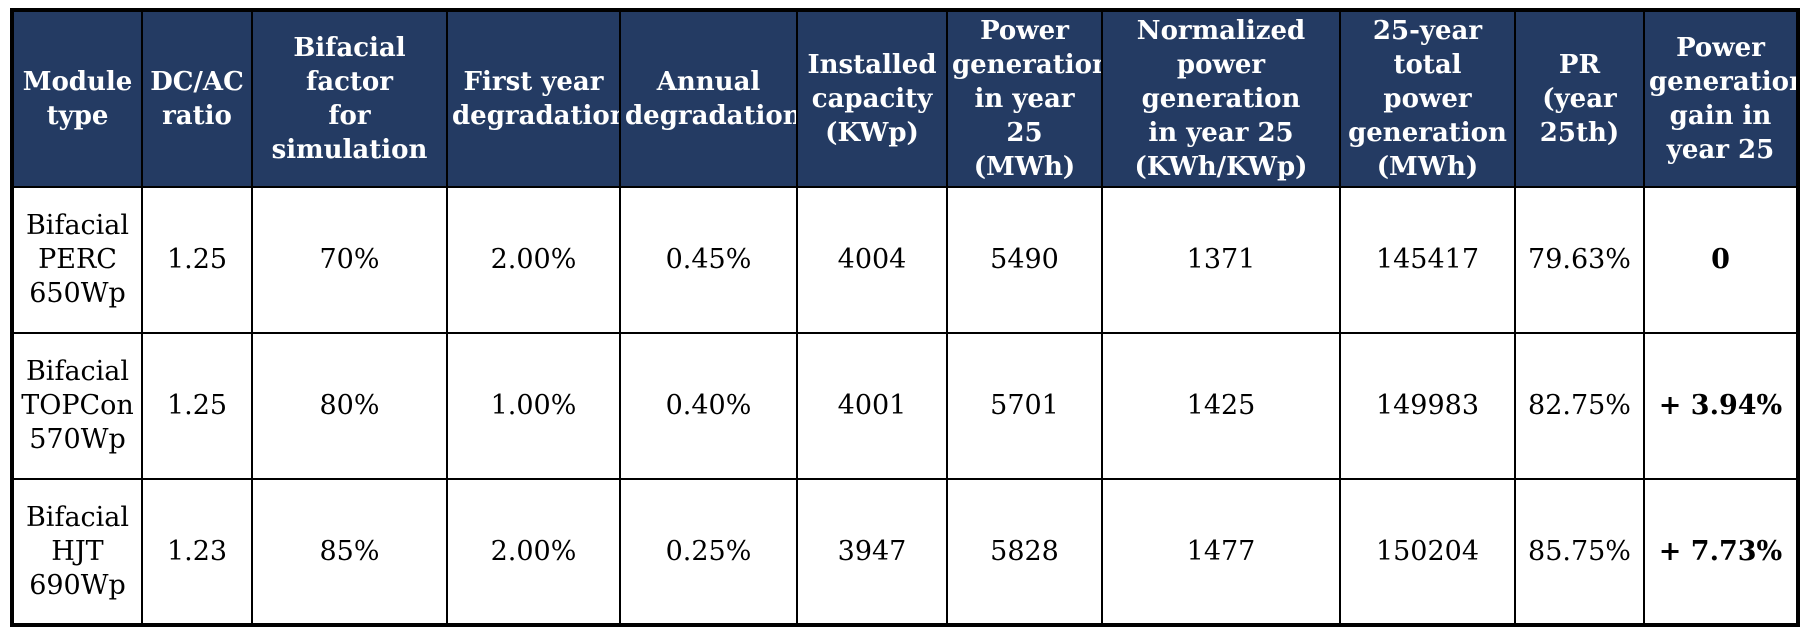  What do you see at coordinates (708, 552) in the screenshot?
I see `cell-annual-degradation: 0.25%` at bounding box center [708, 552].